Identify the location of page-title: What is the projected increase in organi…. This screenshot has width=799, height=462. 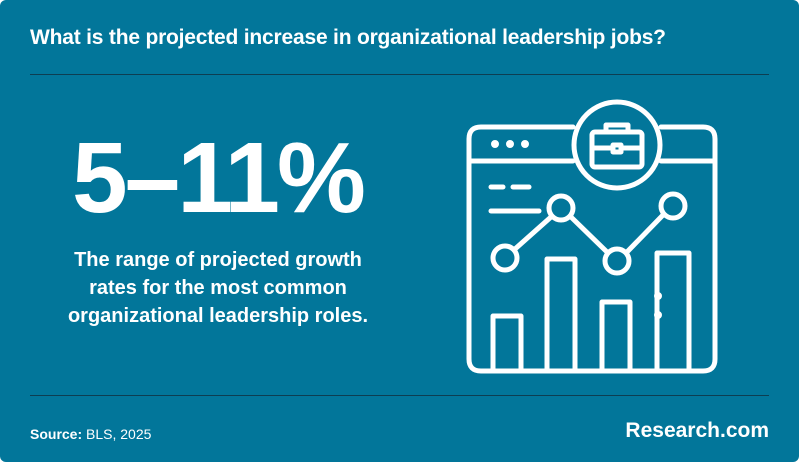
(348, 37).